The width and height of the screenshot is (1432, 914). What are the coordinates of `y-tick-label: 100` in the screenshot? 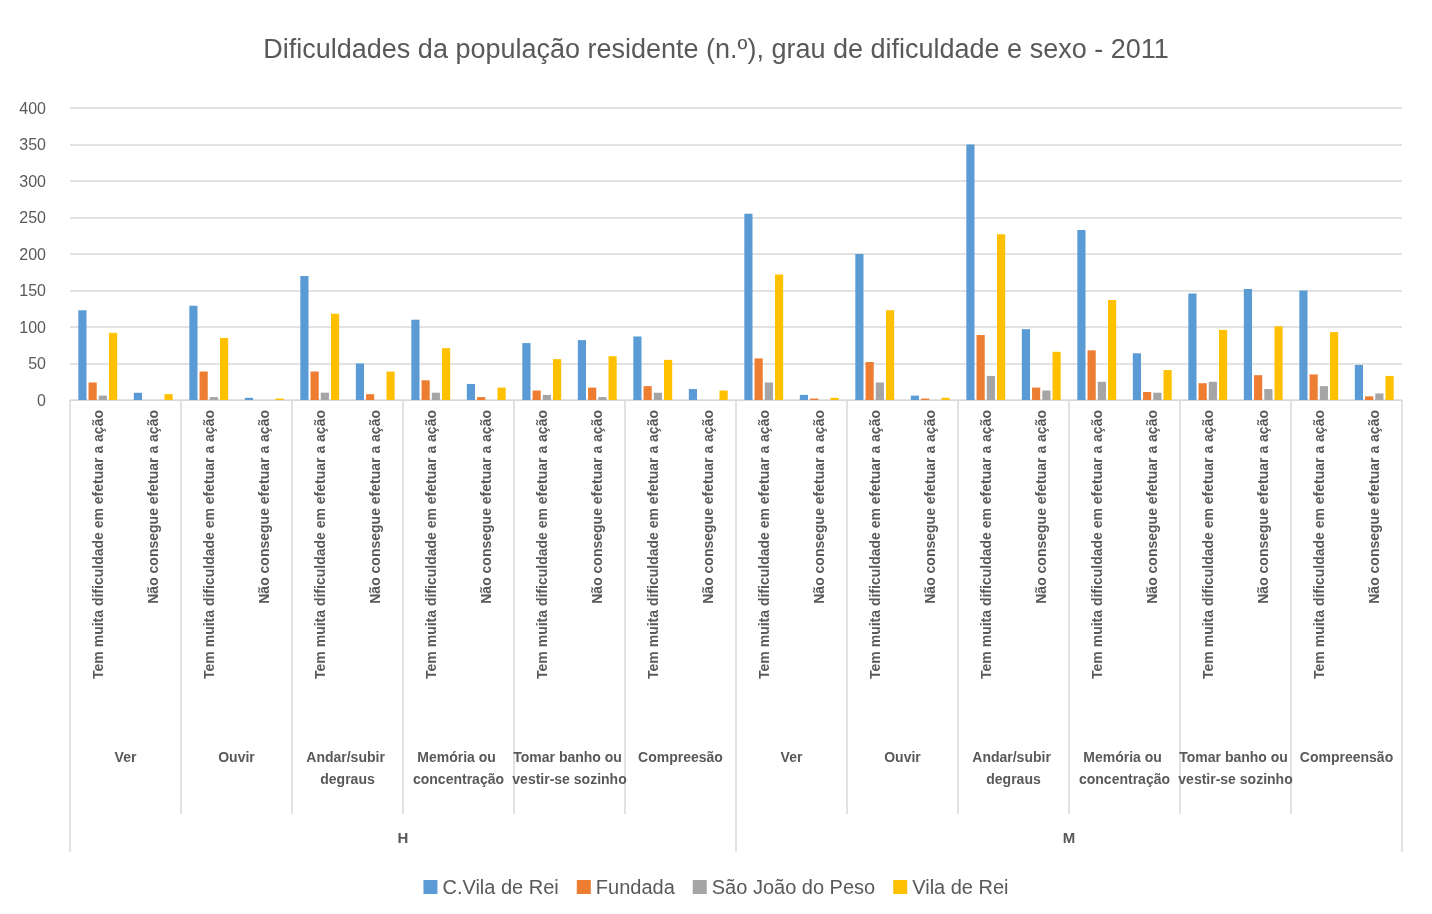 It's located at (33, 327).